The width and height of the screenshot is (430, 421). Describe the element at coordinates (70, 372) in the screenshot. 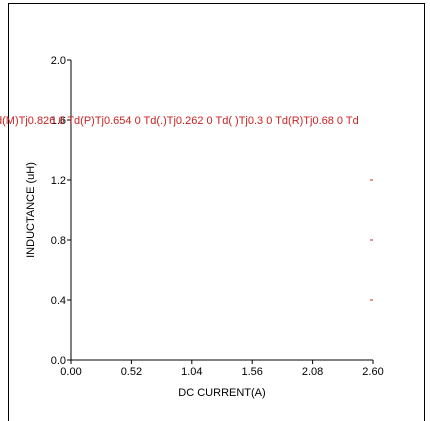

I see `x-tick-label: 0.00` at that location.